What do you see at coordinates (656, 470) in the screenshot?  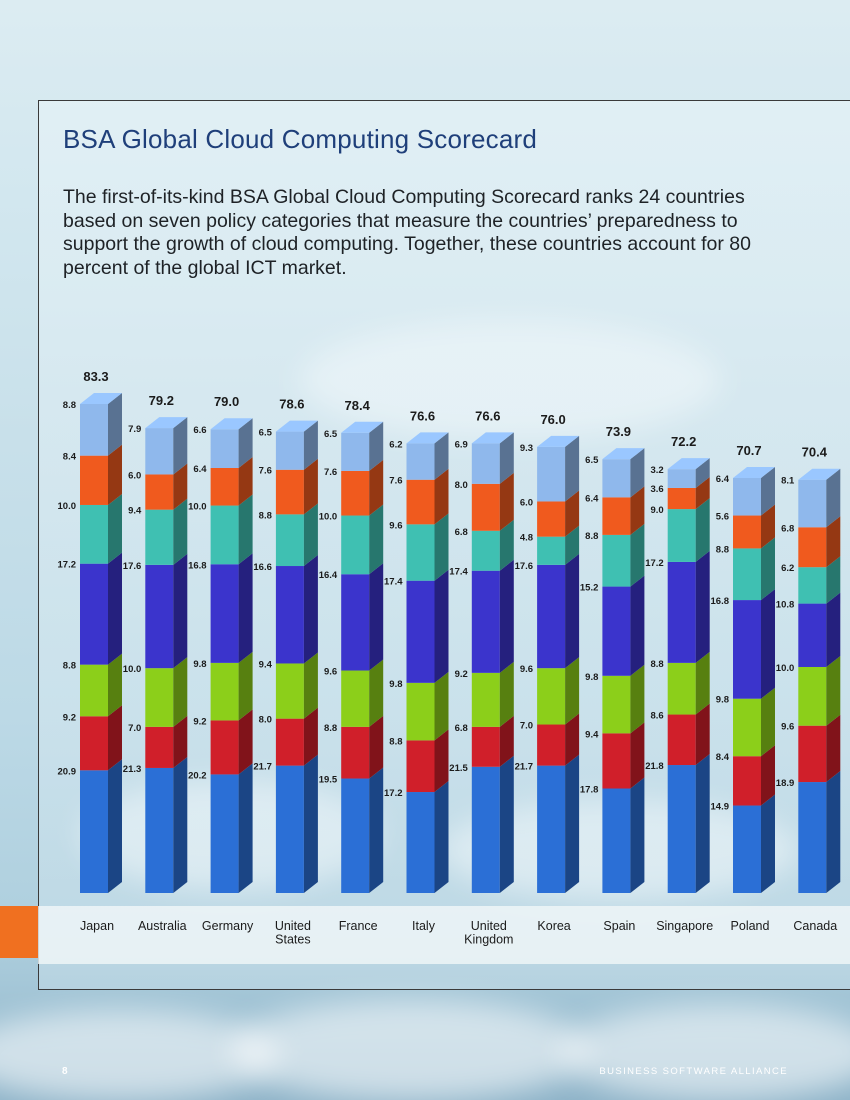 I see `segment-value-label: 3.2` at bounding box center [656, 470].